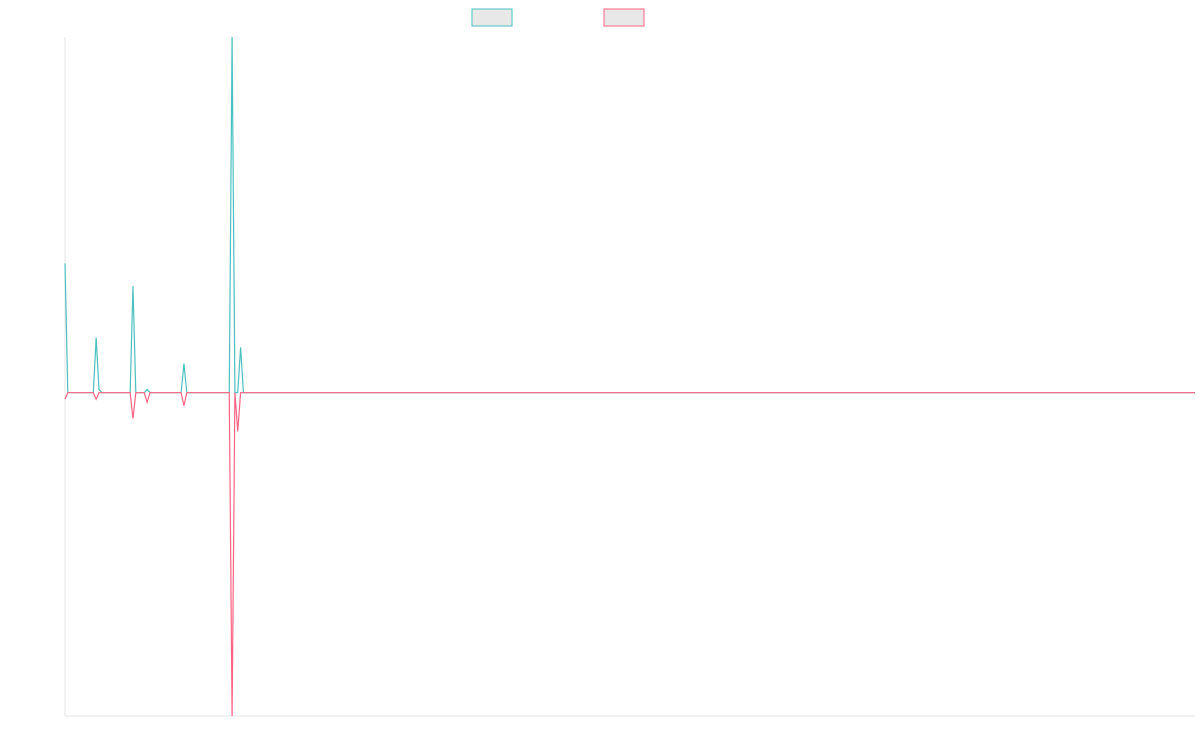  Describe the element at coordinates (558, 17) in the screenshot. I see `legend` at that location.